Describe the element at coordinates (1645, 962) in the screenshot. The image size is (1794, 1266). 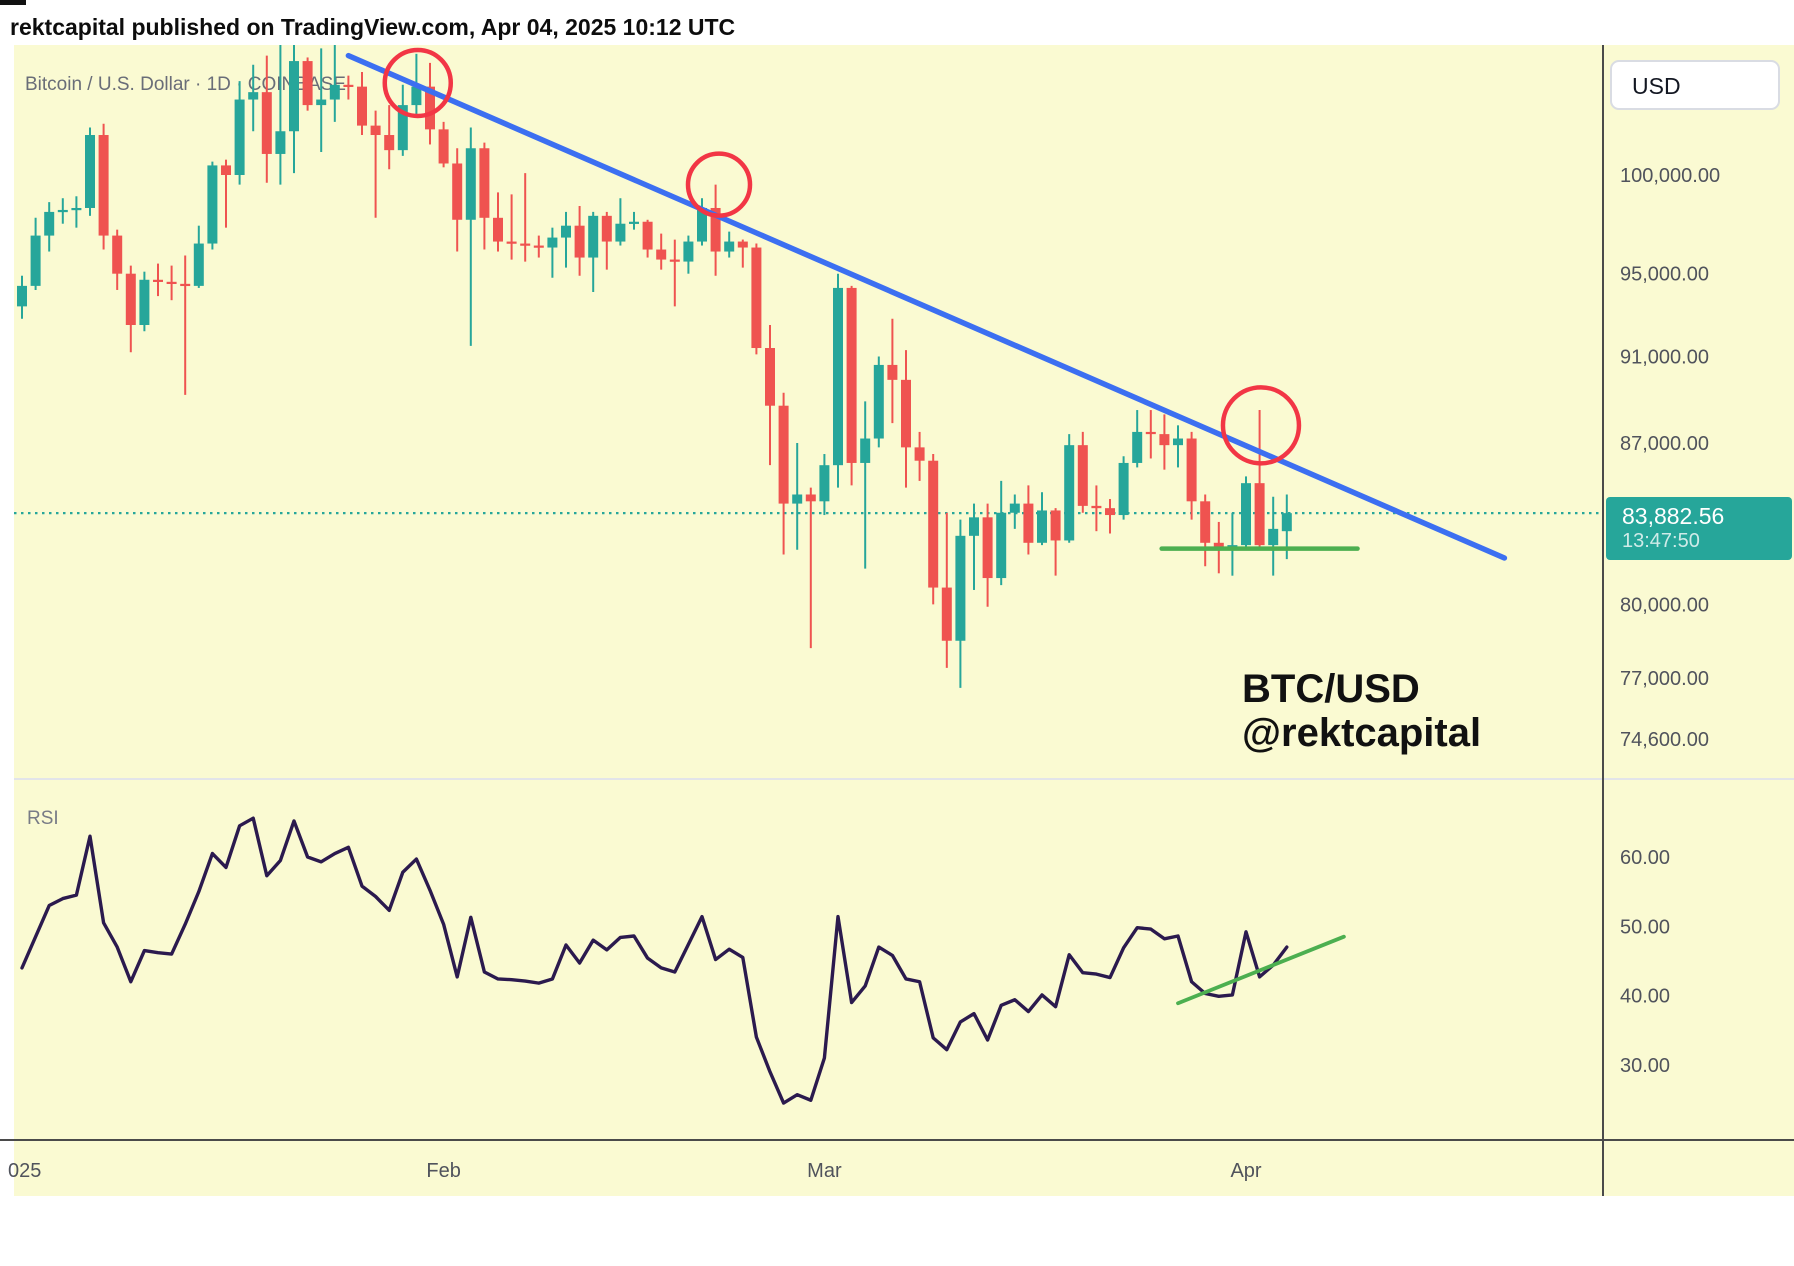
I see `rsi-axis-scale: 60.00 50.00 40.00 30.00` at that location.